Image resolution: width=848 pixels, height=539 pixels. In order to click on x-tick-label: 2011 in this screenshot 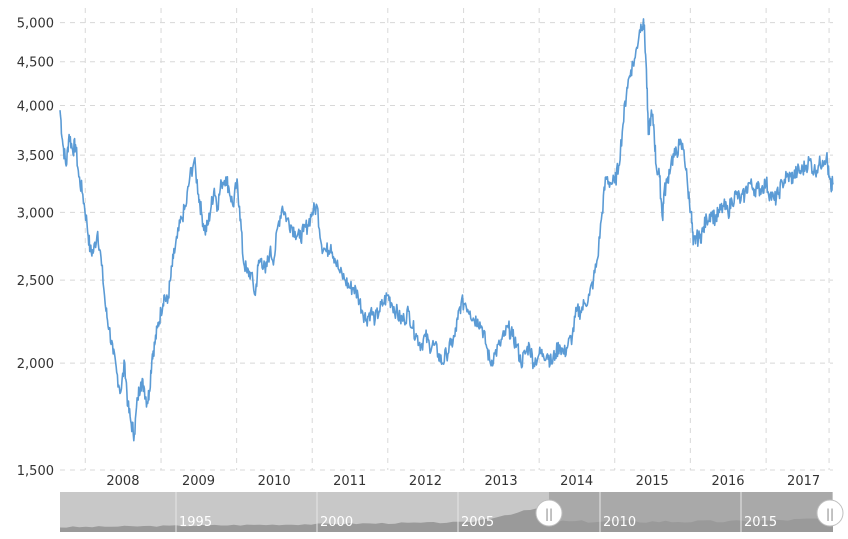, I will do `click(349, 481)`.